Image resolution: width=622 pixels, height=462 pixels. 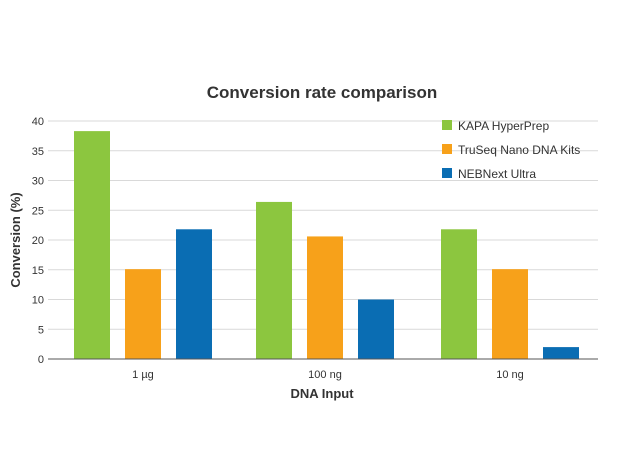 What do you see at coordinates (510, 375) in the screenshot?
I see `x-tick-label: 10 ng` at bounding box center [510, 375].